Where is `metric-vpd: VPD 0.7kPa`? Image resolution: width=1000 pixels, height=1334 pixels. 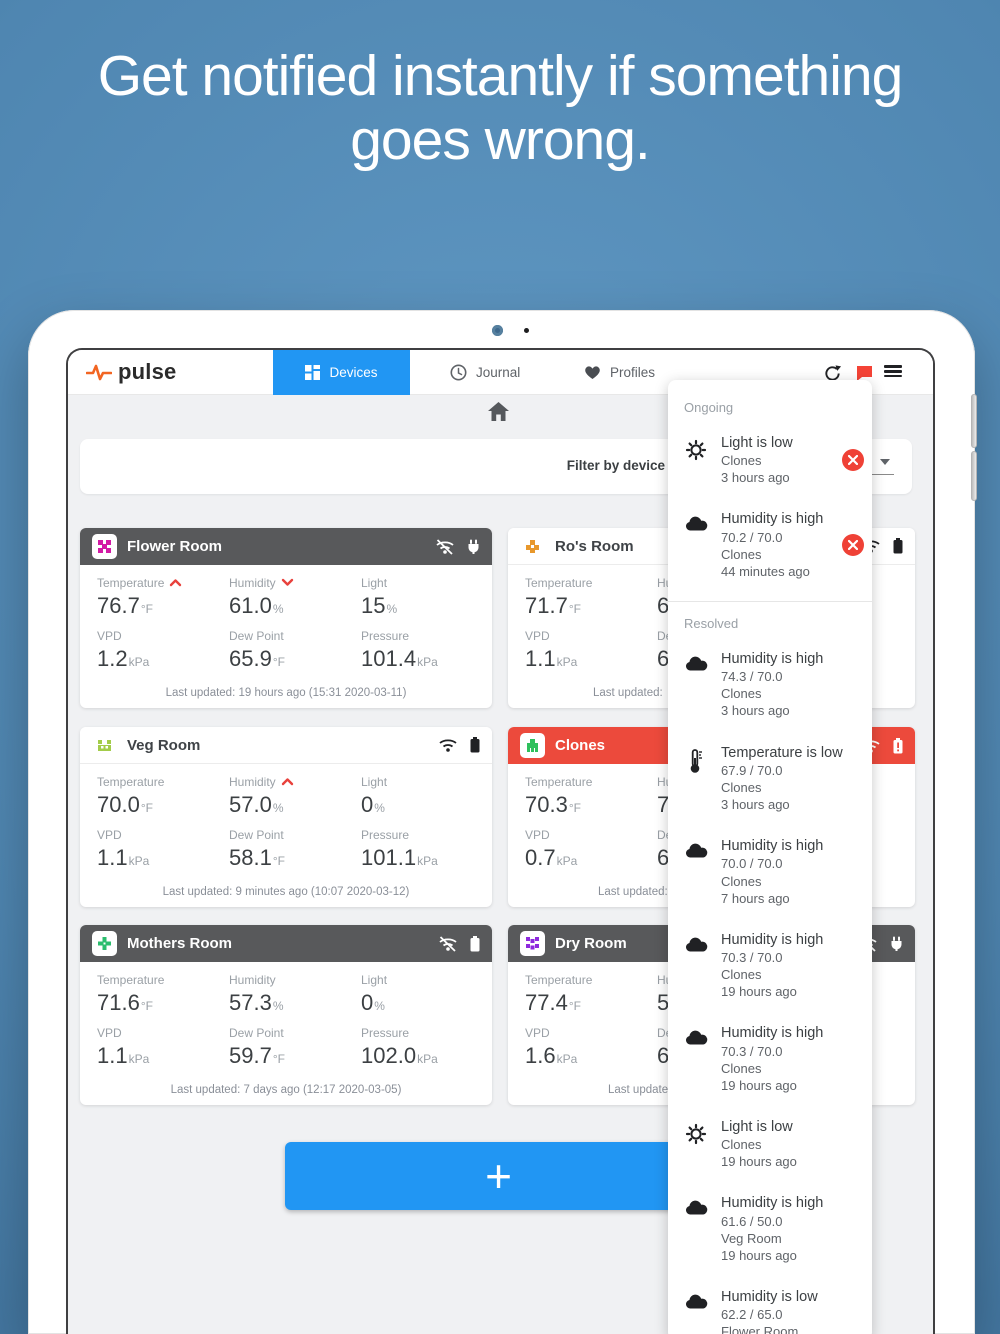
metric-vpd: VPD 0.7kPa is located at coordinates (551, 849).